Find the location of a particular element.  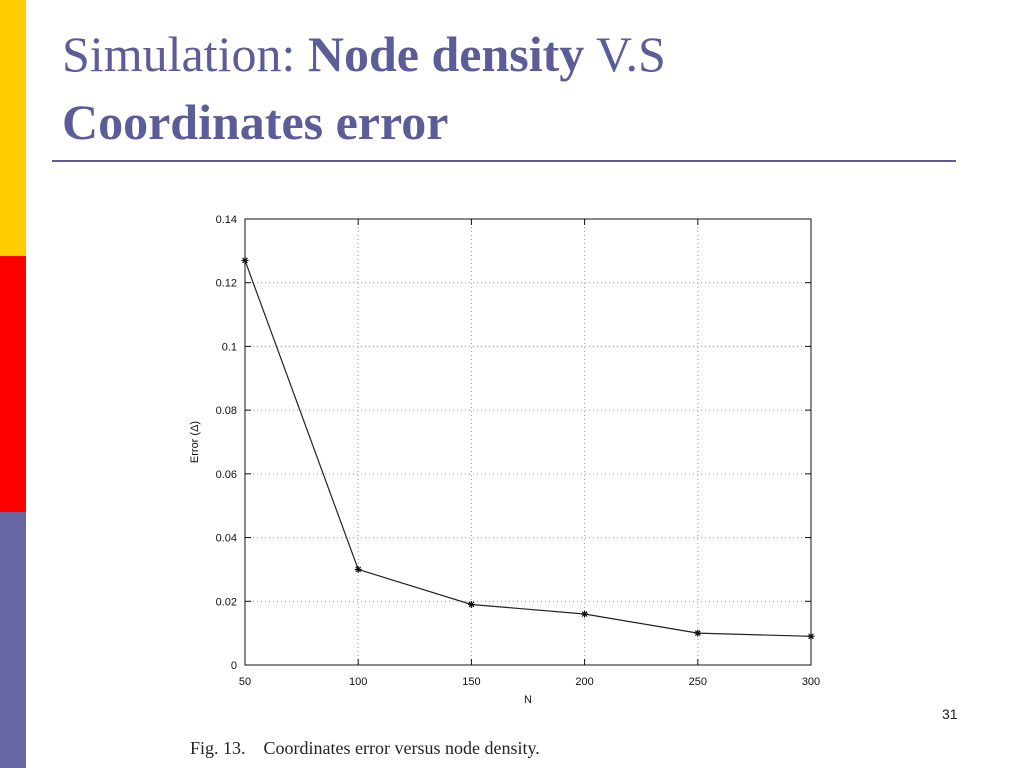

y-axis-label: Error (Δ) is located at coordinates (195, 442).